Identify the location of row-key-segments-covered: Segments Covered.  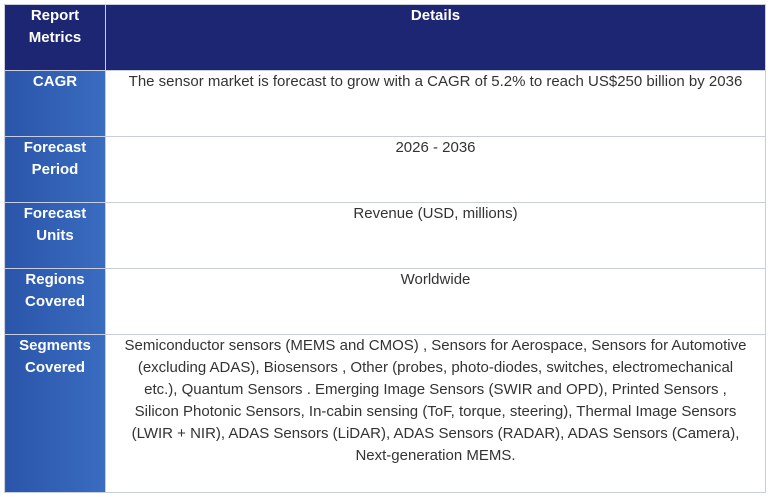
(55, 413).